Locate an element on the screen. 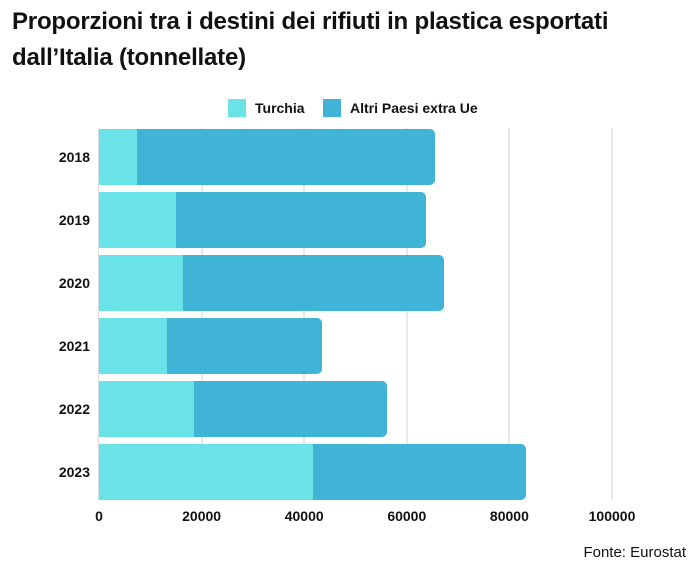 The height and width of the screenshot is (575, 700). x-tick-label: 20000 is located at coordinates (202, 516).